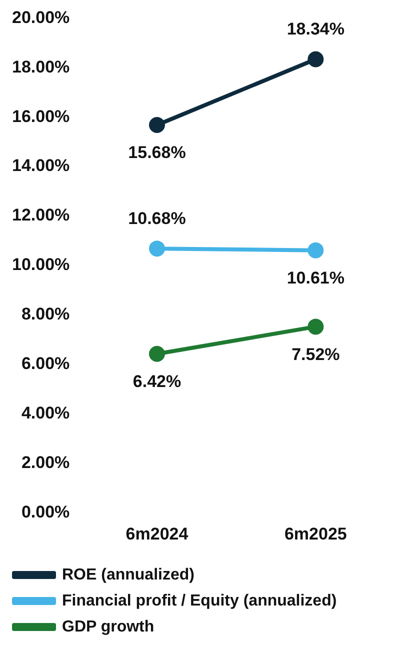 This screenshot has width=405, height=645. I want to click on y-tick-label: 2.00%, so click(45, 462).